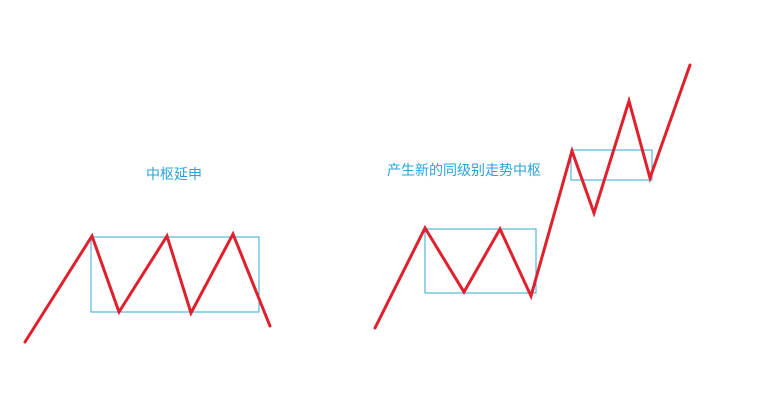  Describe the element at coordinates (480, 261) in the screenshot. I see `pivot-box-right-lower` at that location.